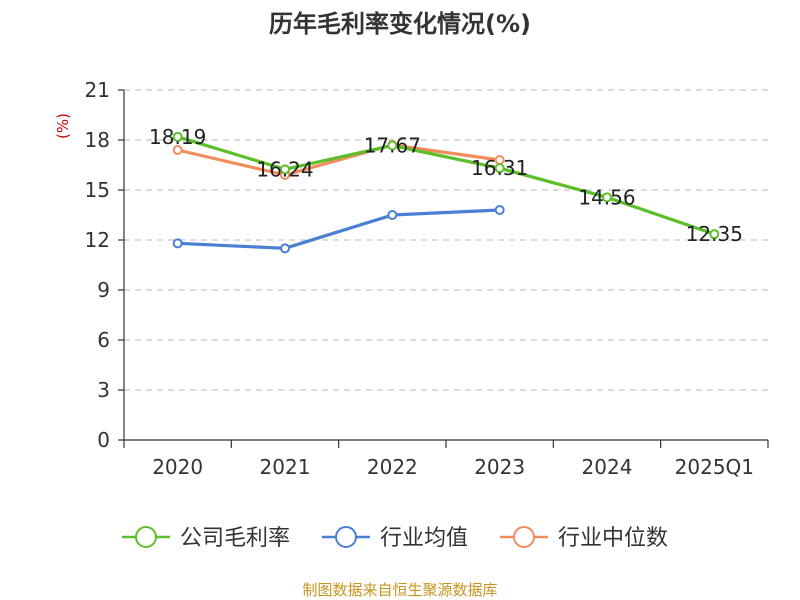 The height and width of the screenshot is (600, 800). I want to click on x-tick-label: 2020, so click(177, 467).